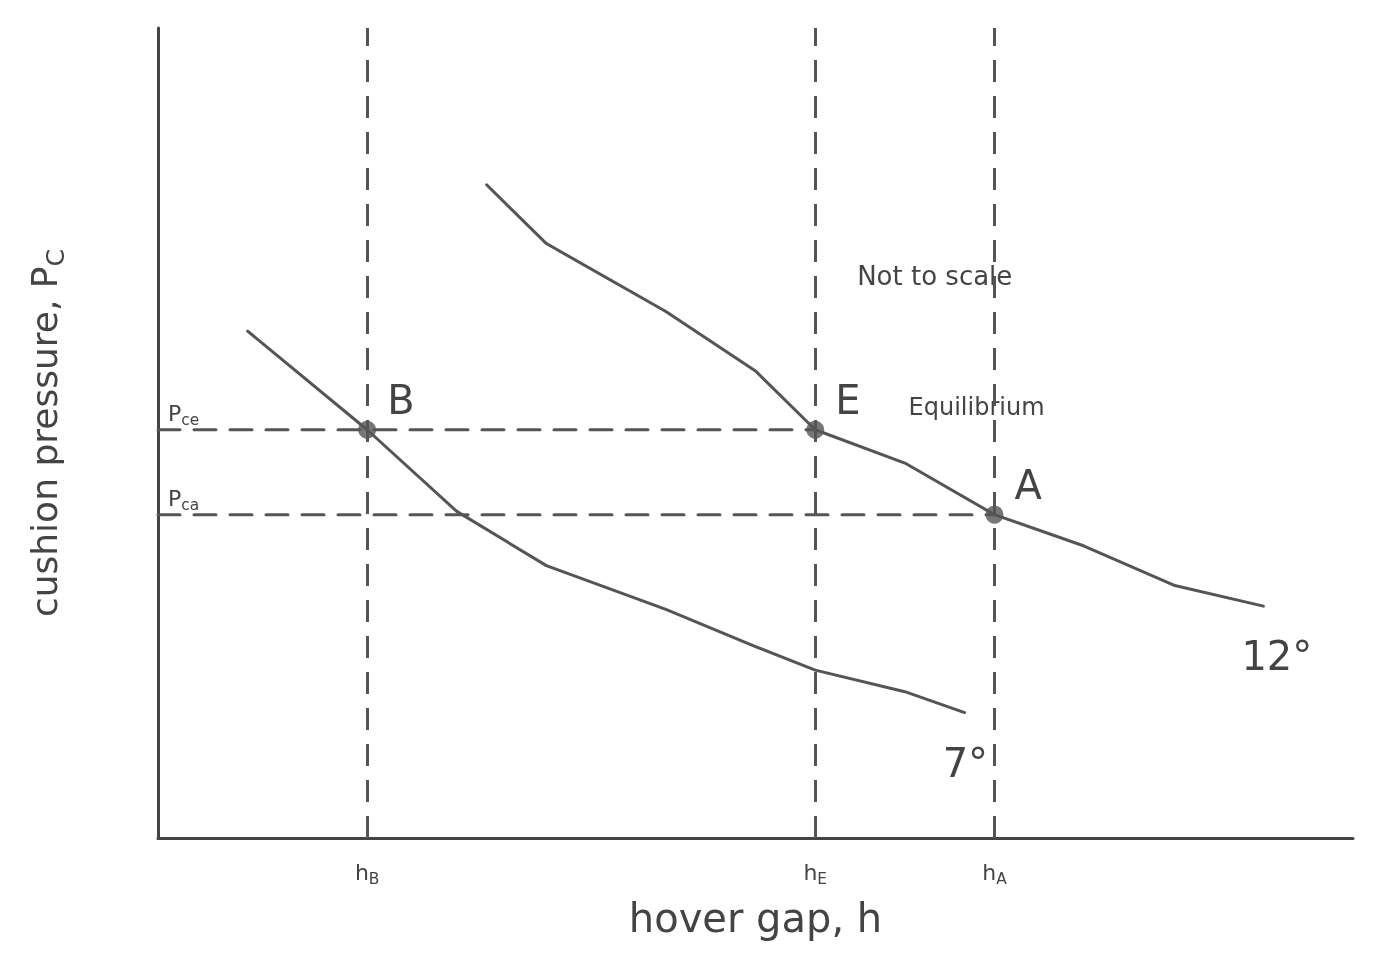 The image size is (1391, 964). What do you see at coordinates (755, 918) in the screenshot?
I see `x-axis-title: hover gap, h` at bounding box center [755, 918].